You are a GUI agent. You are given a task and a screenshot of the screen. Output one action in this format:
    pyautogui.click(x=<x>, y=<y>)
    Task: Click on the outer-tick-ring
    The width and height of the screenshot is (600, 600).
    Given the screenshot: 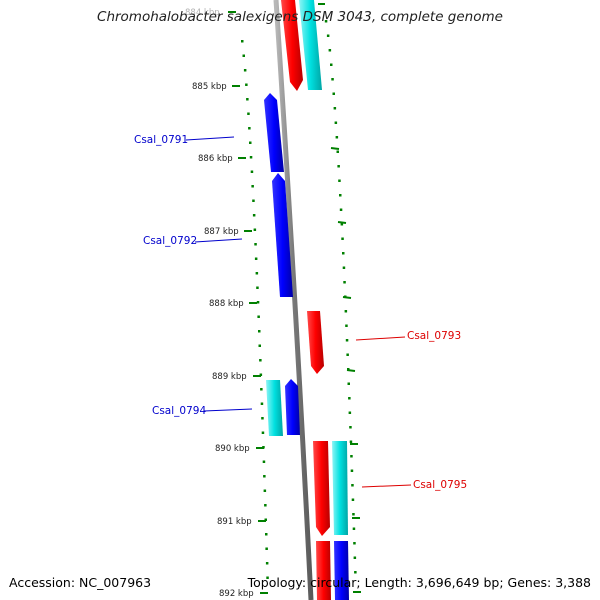 What is the action you would take?
    pyautogui.click(x=340, y=297)
    